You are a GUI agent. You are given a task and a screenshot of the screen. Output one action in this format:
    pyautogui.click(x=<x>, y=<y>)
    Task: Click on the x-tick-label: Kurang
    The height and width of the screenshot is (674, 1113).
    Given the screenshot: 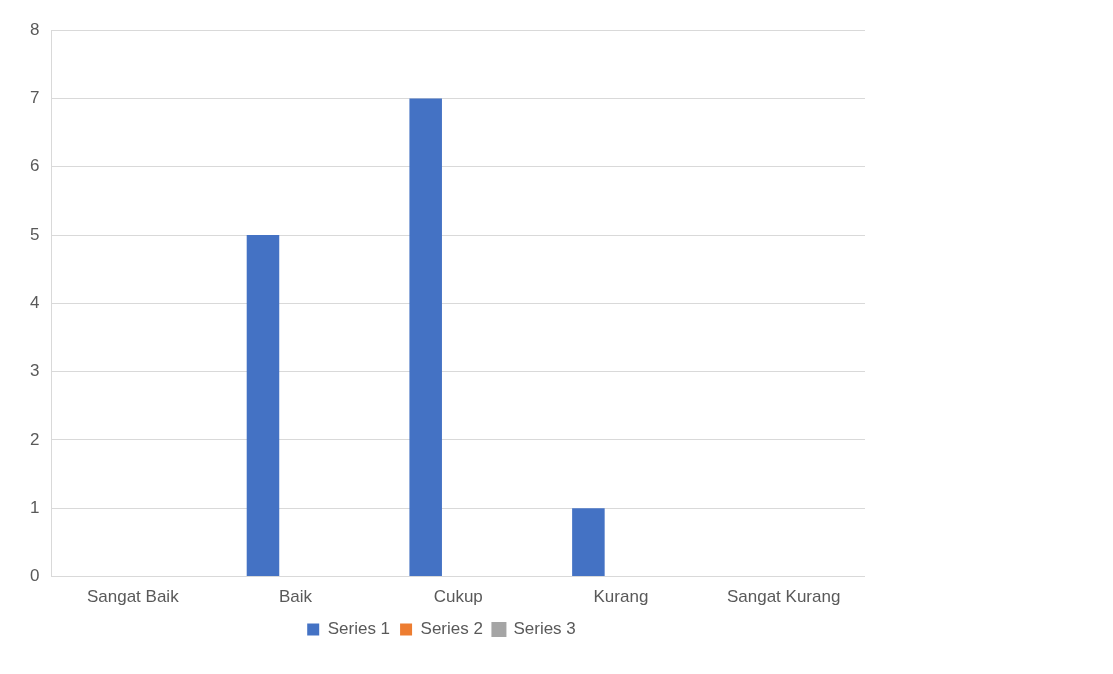 What is the action you would take?
    pyautogui.click(x=621, y=597)
    